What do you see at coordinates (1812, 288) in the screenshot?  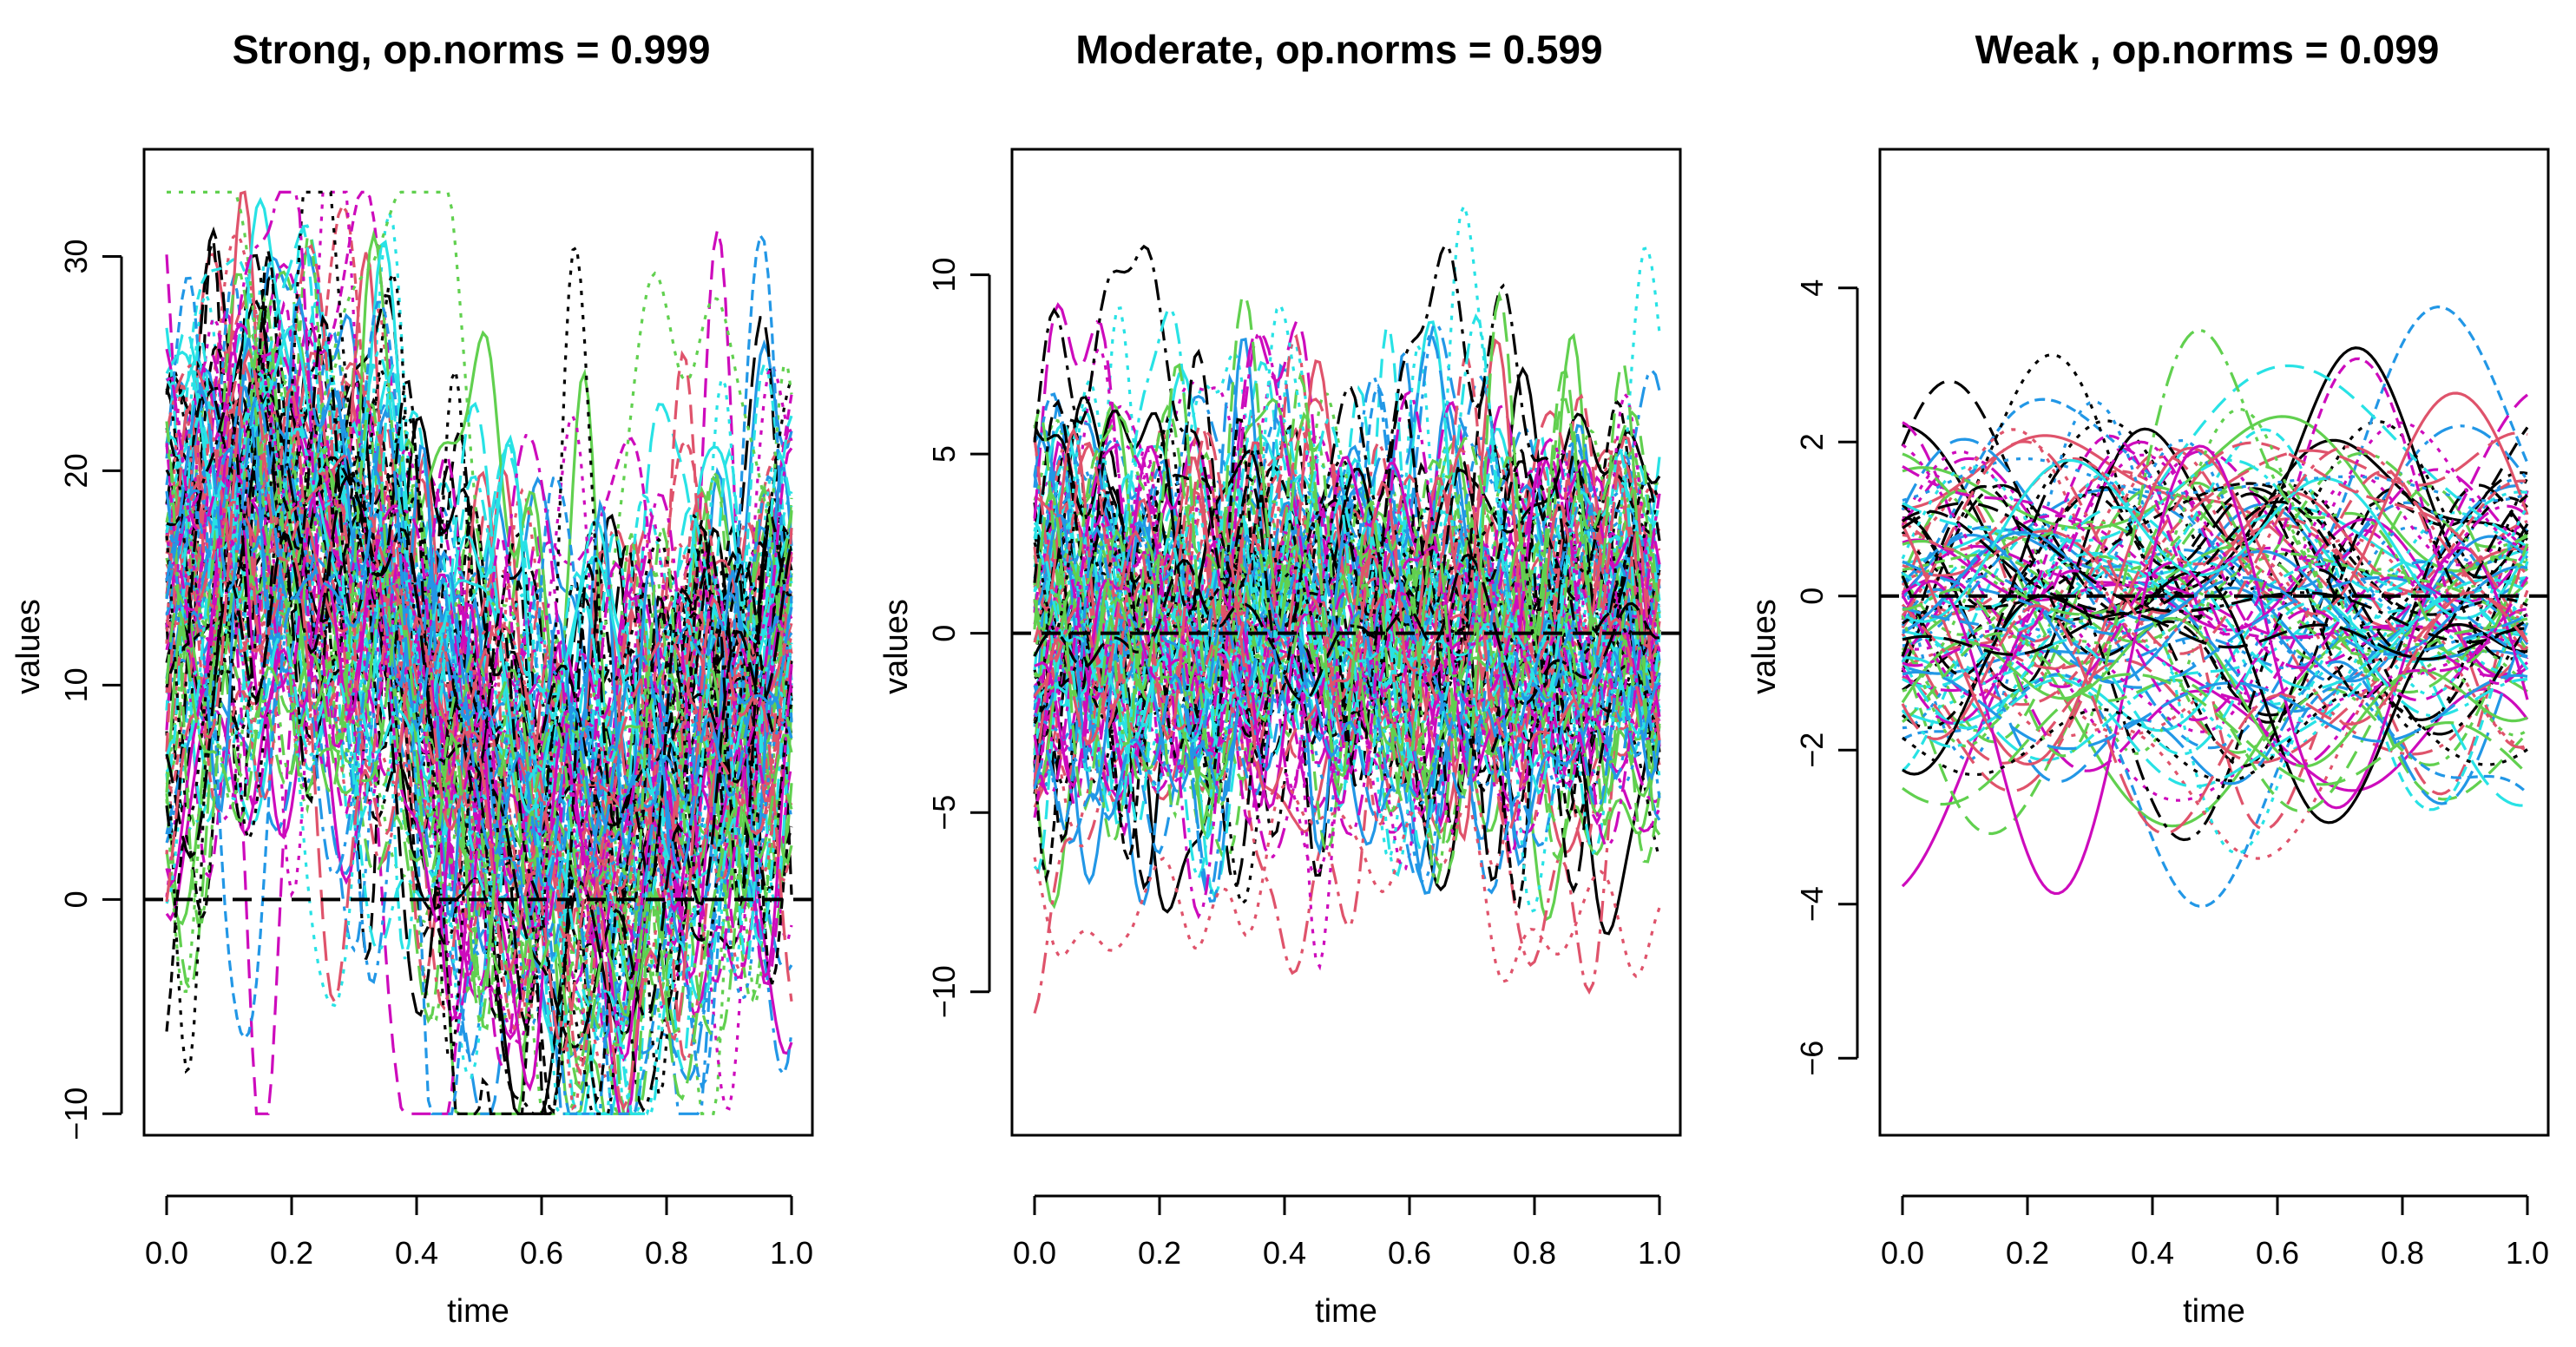 I see `y-tick-label: 4` at bounding box center [1812, 288].